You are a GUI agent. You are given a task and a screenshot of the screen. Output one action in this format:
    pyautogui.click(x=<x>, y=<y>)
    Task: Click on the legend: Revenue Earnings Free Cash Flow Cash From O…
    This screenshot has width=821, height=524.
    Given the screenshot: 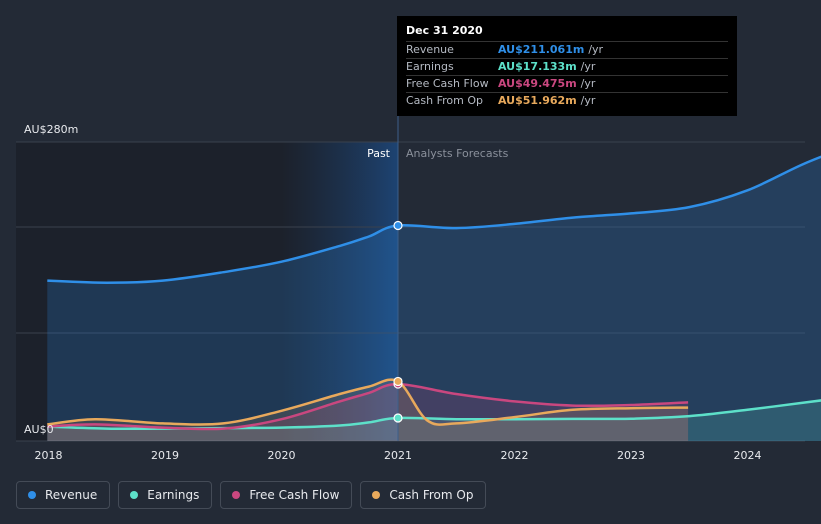 What is the action you would take?
    pyautogui.click(x=251, y=495)
    